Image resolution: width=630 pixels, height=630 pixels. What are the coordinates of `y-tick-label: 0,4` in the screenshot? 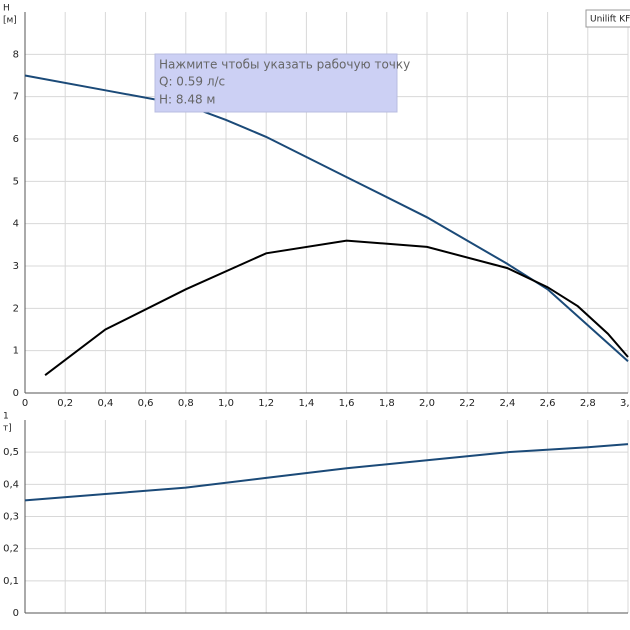 It's located at (11, 484).